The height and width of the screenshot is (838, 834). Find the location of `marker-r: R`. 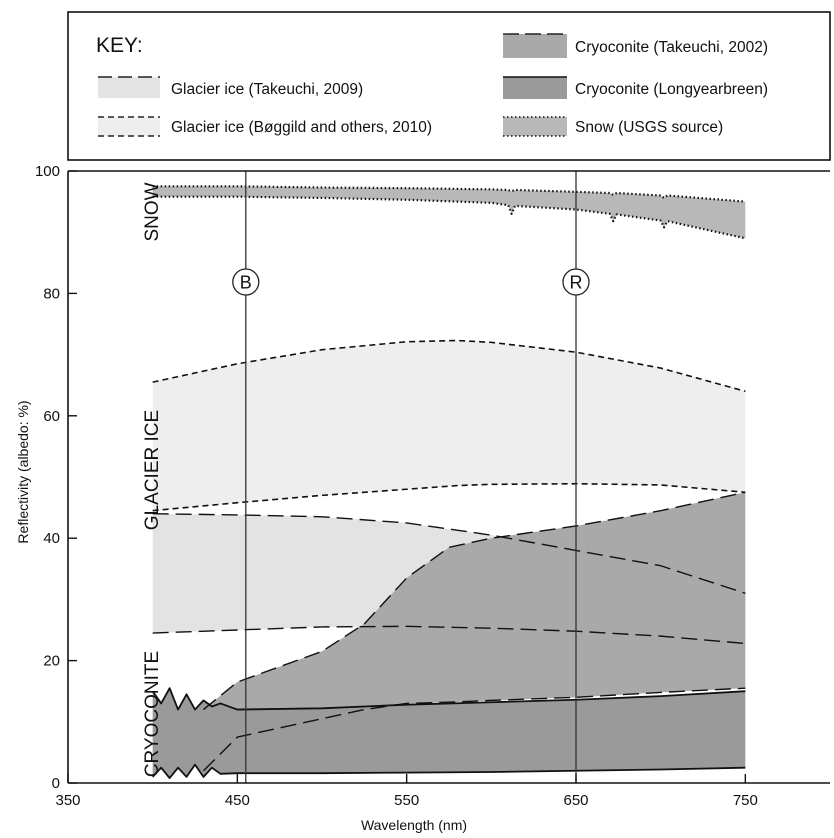

marker-r: R is located at coordinates (576, 477).